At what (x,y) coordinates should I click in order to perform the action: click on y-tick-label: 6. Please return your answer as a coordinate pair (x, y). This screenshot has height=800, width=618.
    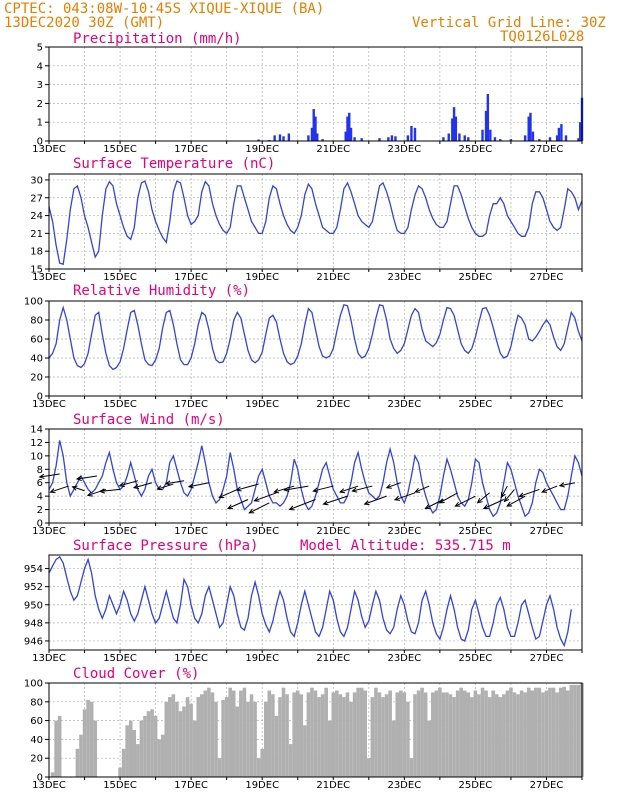
    Looking at the image, I should click on (40, 483).